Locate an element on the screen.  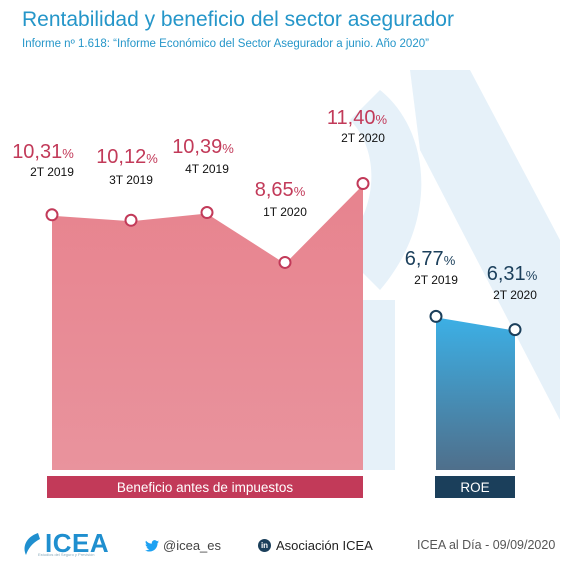
roe-line is located at coordinates (475, 323).